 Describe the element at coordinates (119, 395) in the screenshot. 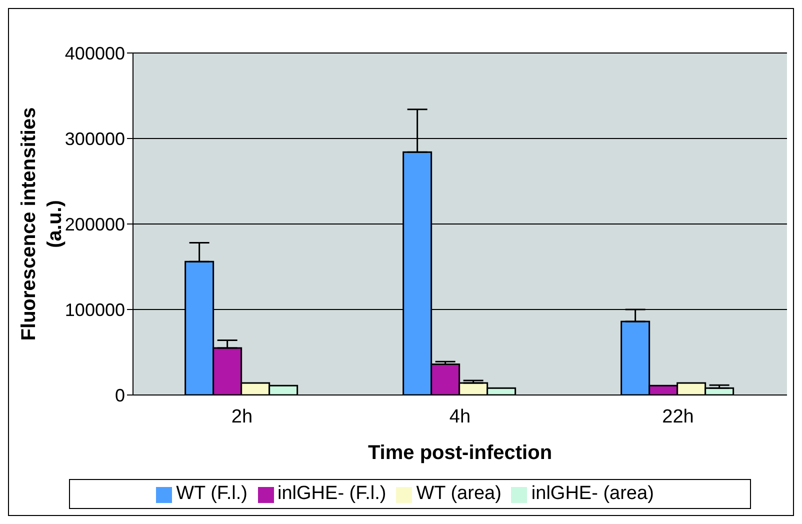

I see `y-tick-label: 0` at that location.